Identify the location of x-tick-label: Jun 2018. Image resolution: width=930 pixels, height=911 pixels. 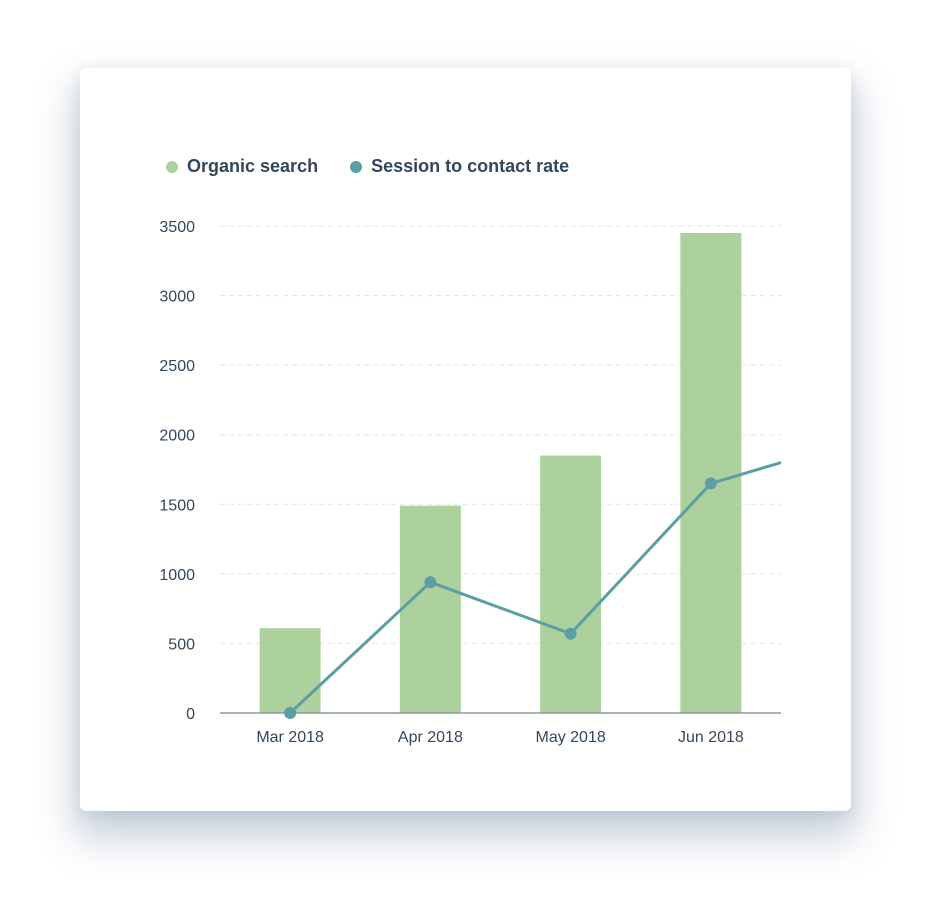
(711, 737).